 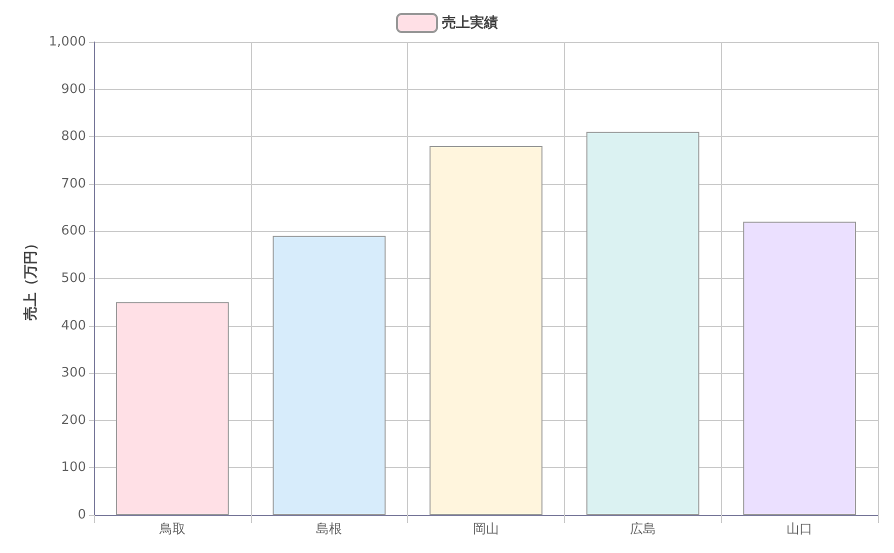 I want to click on y-axis-title: 売上（万円）, so click(x=30, y=278).